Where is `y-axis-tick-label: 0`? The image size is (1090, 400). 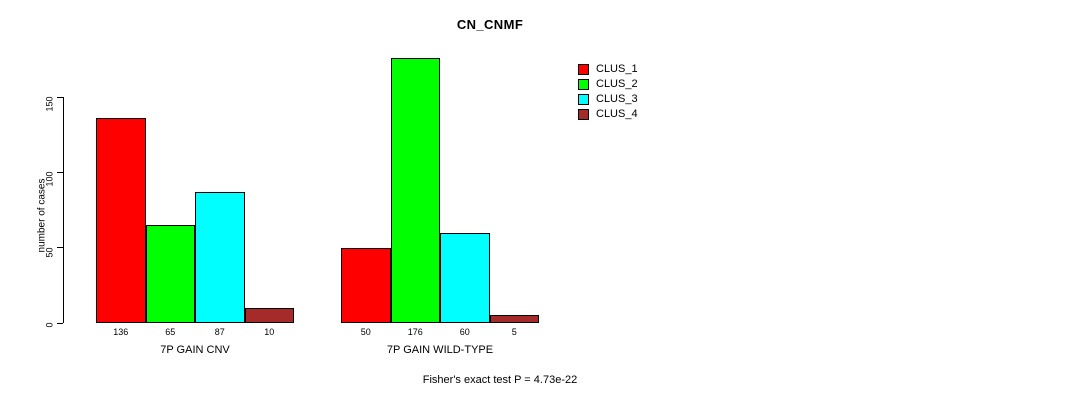
y-axis-tick-label: 0 is located at coordinates (49, 325).